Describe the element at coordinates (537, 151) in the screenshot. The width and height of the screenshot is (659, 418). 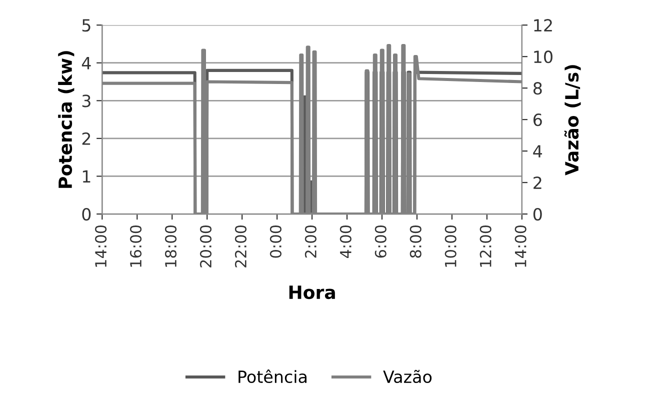
I see `y2-tick-label: 4` at that location.